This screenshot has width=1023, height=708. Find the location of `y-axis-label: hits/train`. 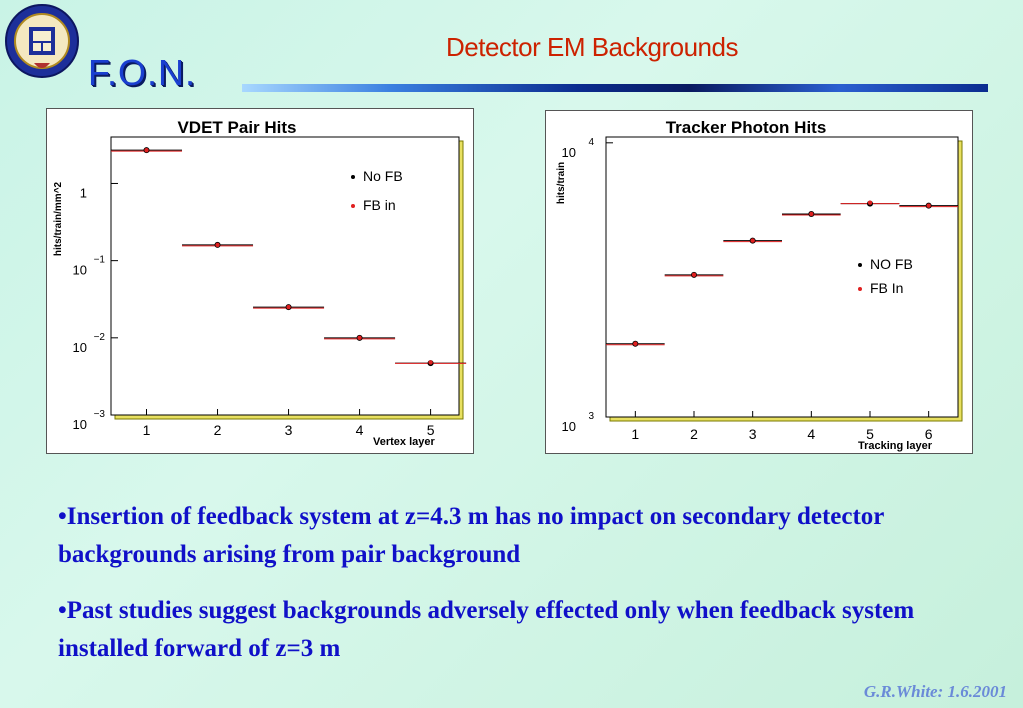

y-axis-label: hits/train is located at coordinates (561, 183).